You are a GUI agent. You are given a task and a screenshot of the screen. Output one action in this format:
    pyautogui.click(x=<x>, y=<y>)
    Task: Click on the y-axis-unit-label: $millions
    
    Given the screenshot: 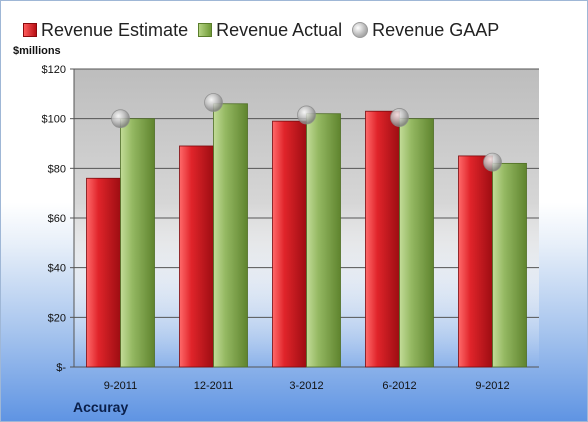 What is the action you would take?
    pyautogui.click(x=37, y=51)
    